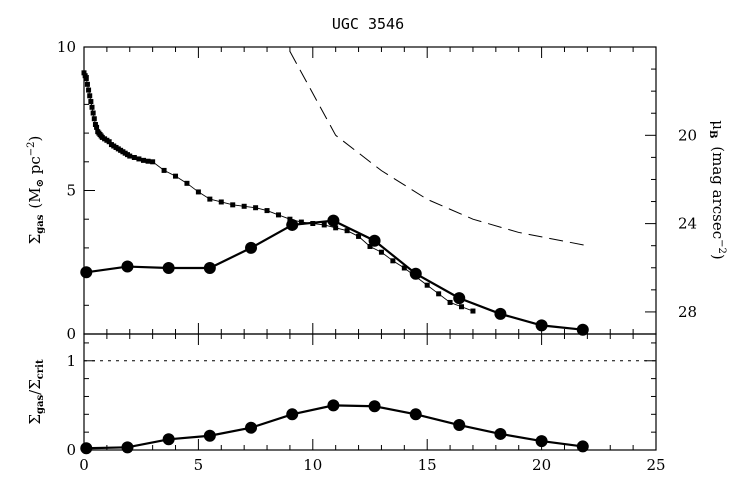 The width and height of the screenshot is (747, 501). Describe the element at coordinates (36, 392) in the screenshot. I see `bottom-y-axis-label: Σgas/Σcrit` at that location.